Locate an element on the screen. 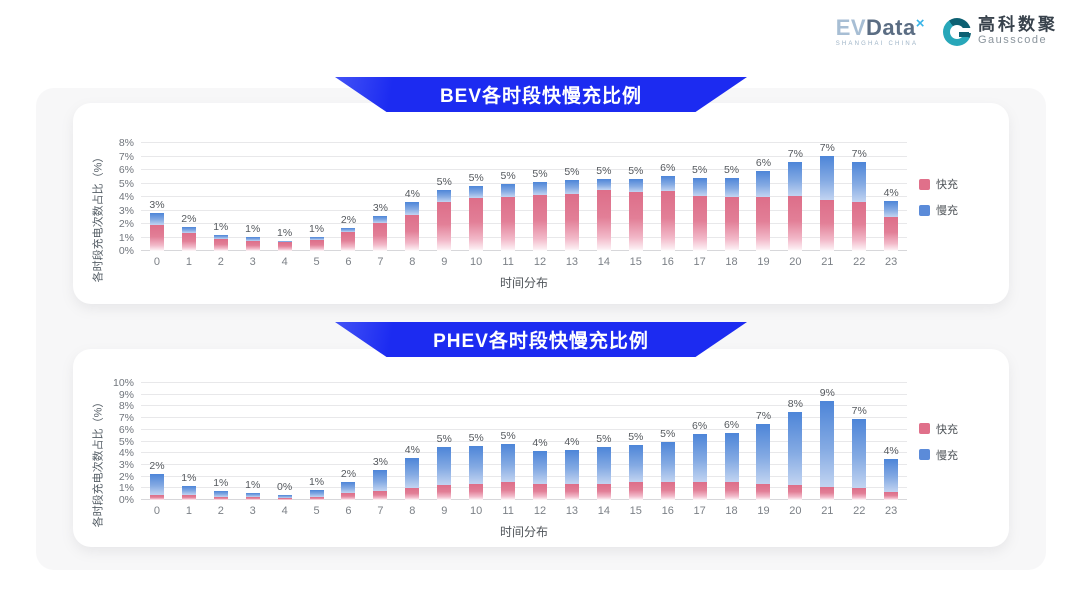 This screenshot has width=1080, height=608. x-tick-label: 3 is located at coordinates (252, 511).